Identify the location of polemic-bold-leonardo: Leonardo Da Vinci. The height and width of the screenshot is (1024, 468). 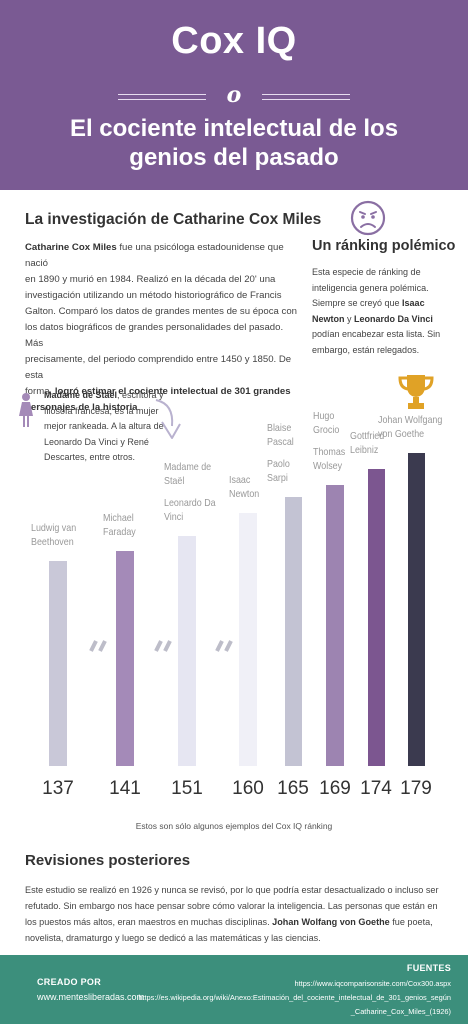
(393, 318).